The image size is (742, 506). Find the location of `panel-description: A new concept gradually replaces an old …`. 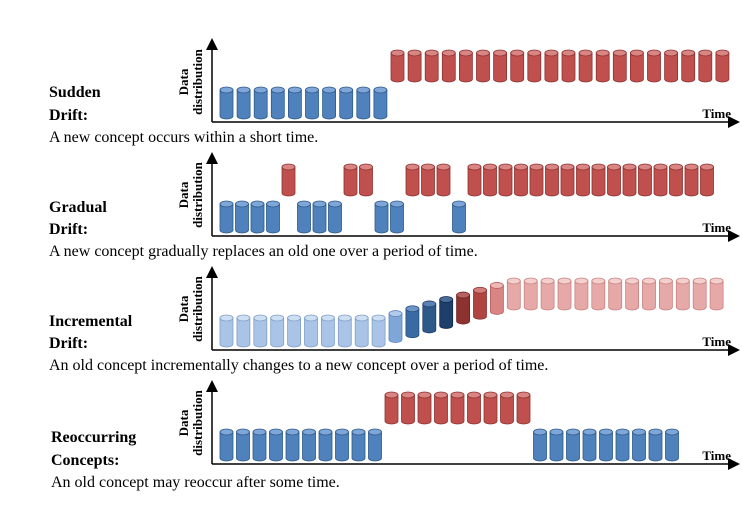

panel-description: A new concept gradually replaces an old … is located at coordinates (263, 251).